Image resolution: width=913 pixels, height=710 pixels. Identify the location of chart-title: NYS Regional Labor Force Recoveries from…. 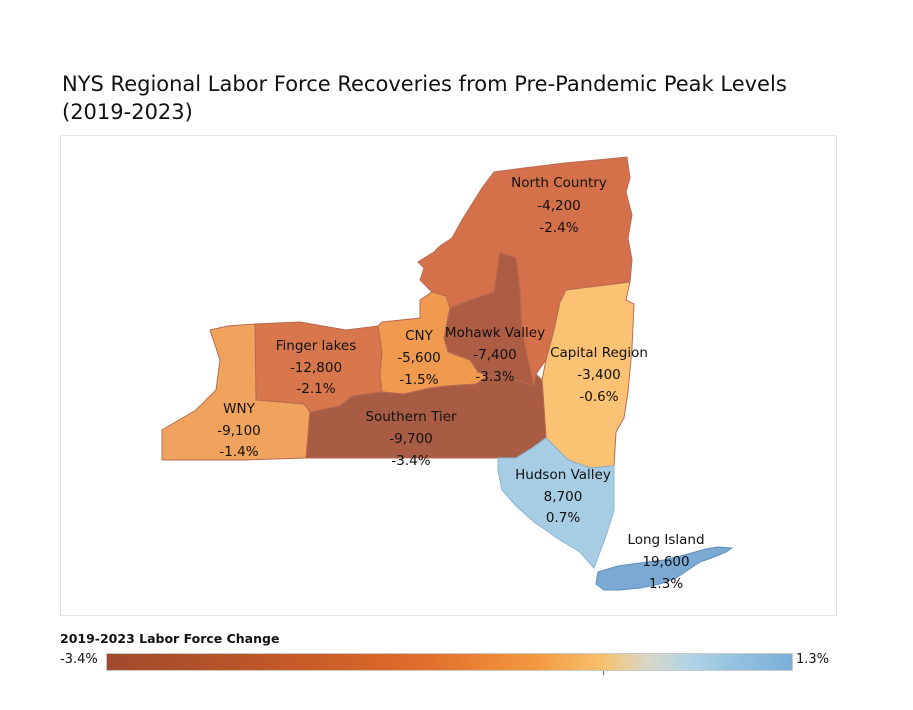
(424, 98).